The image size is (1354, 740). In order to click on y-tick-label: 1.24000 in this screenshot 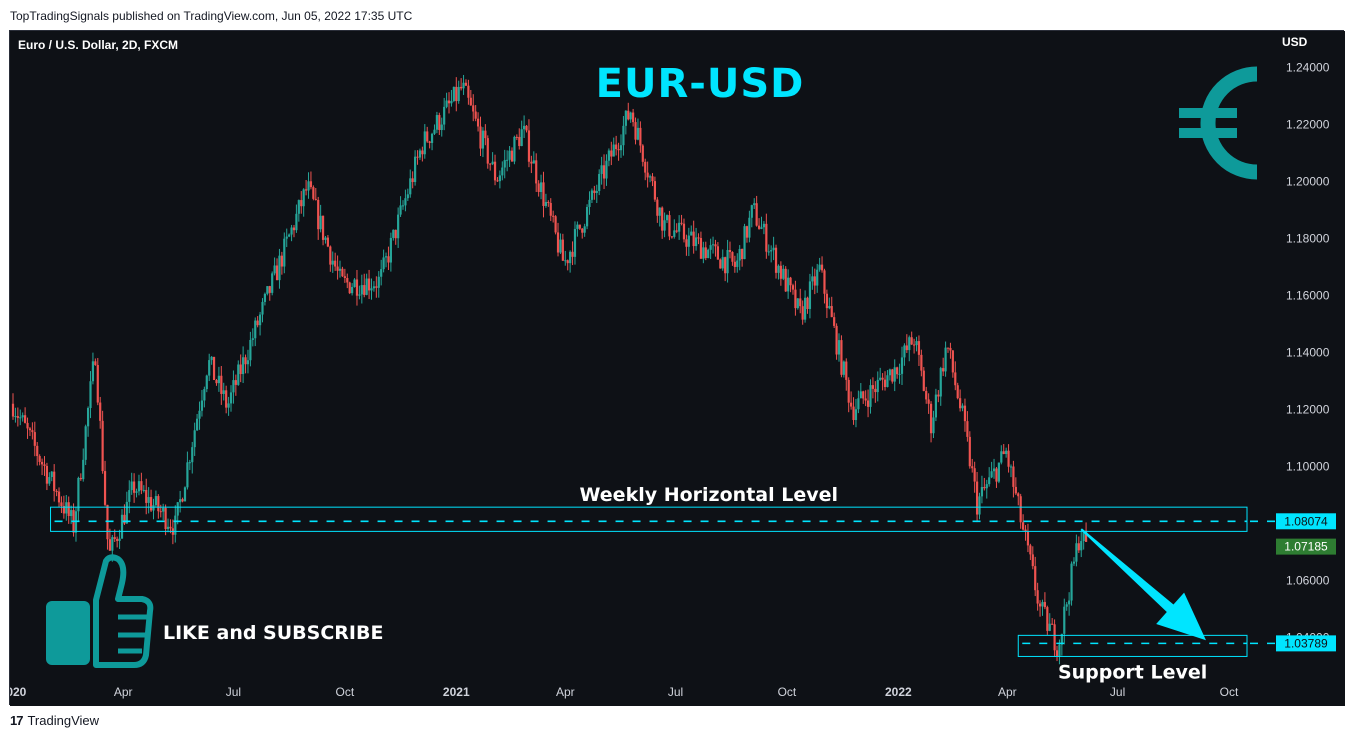, I will do `click(1308, 68)`.